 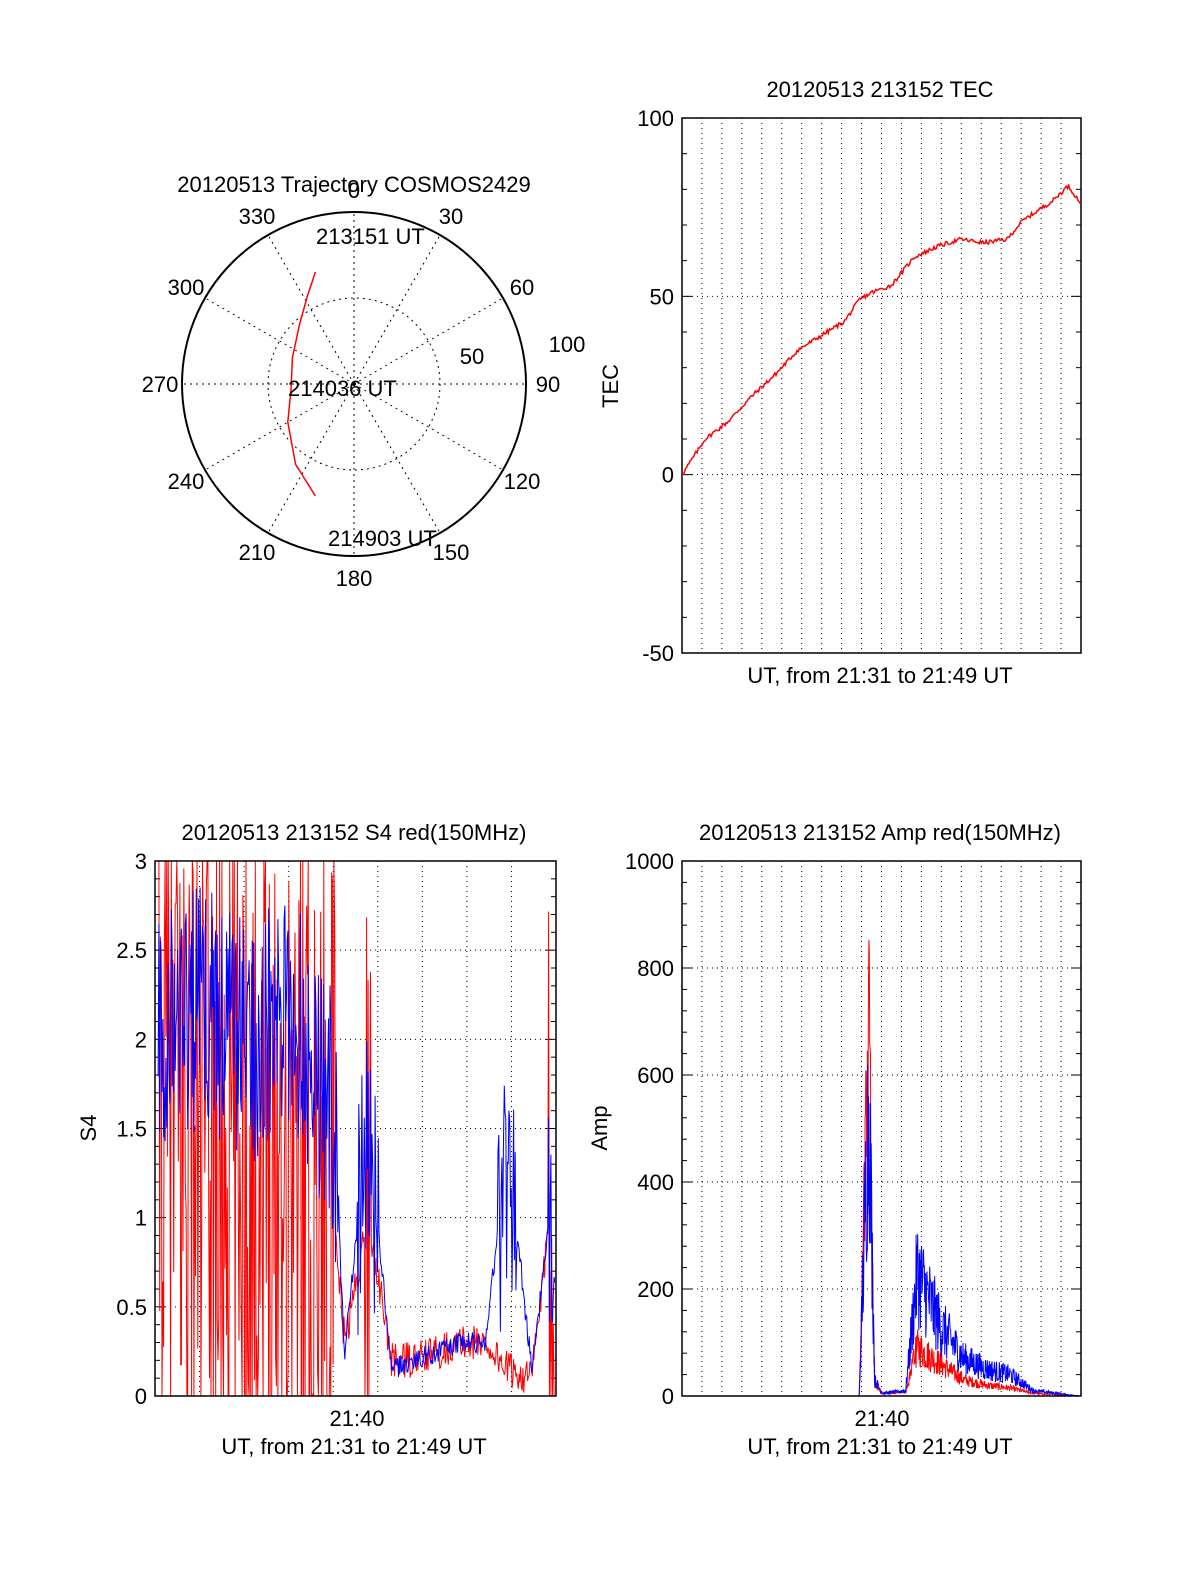 What do you see at coordinates (882, 1231) in the screenshot?
I see `amp-blue-series` at bounding box center [882, 1231].